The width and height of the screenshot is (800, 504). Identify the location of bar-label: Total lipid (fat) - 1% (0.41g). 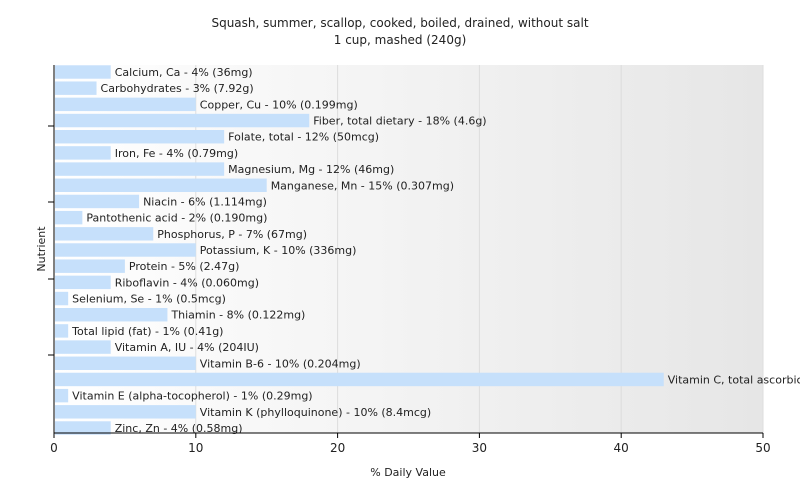
(147, 331).